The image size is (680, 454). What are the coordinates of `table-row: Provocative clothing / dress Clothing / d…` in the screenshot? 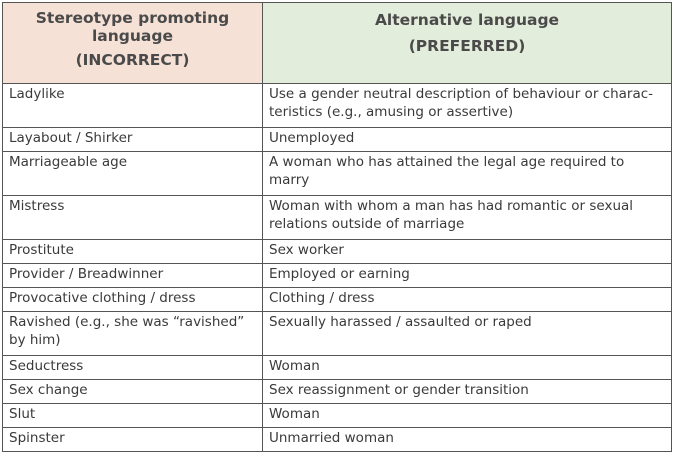 It's located at (337, 299).